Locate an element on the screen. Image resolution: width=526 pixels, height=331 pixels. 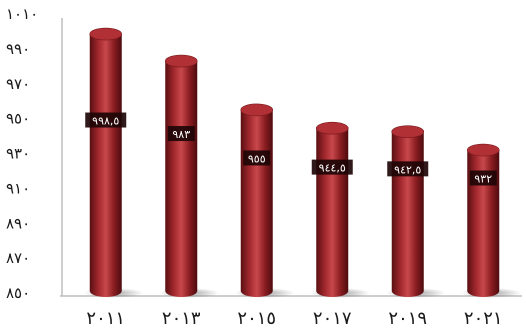
x-tick-label: ٢٠١١ is located at coordinates (105, 318).